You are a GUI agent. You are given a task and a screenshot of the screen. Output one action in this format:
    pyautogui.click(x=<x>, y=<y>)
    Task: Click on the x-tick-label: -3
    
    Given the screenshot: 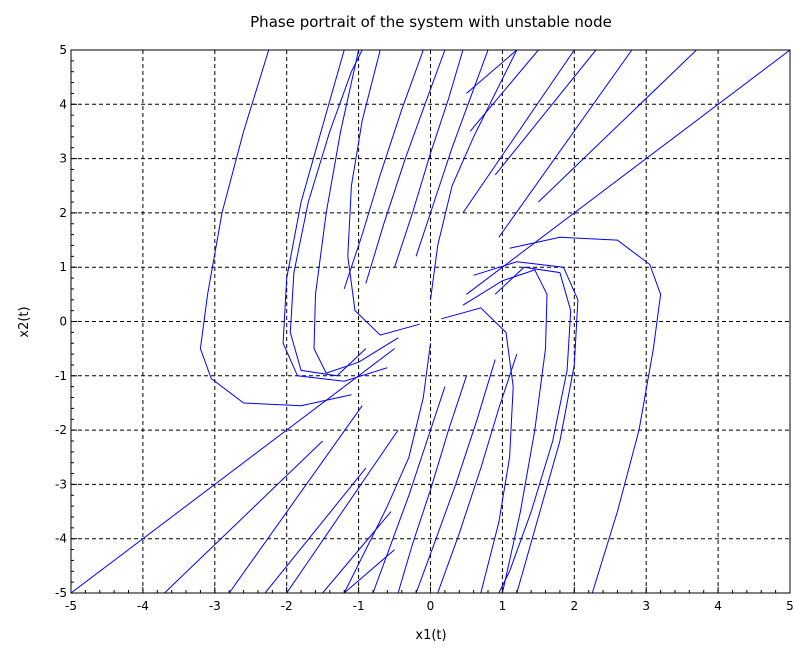 What is the action you would take?
    pyautogui.click(x=215, y=606)
    